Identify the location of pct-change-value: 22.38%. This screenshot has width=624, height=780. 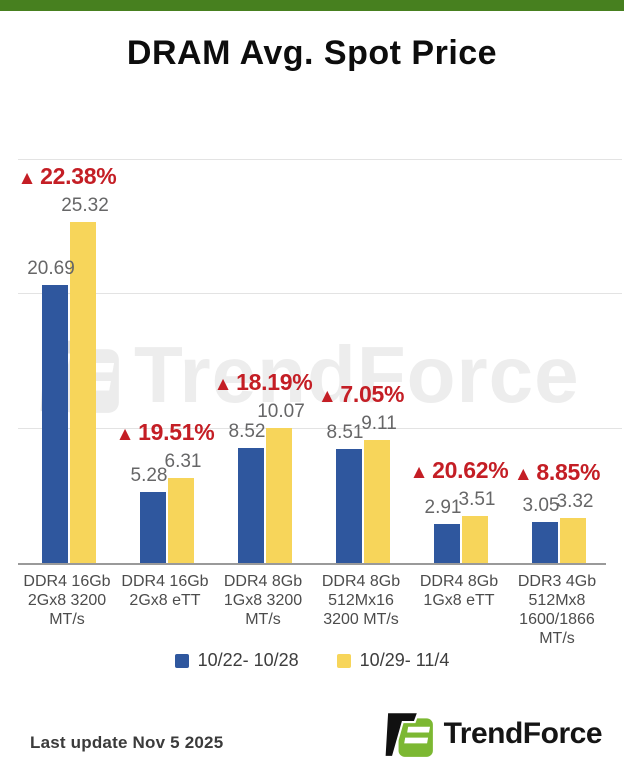
(78, 176).